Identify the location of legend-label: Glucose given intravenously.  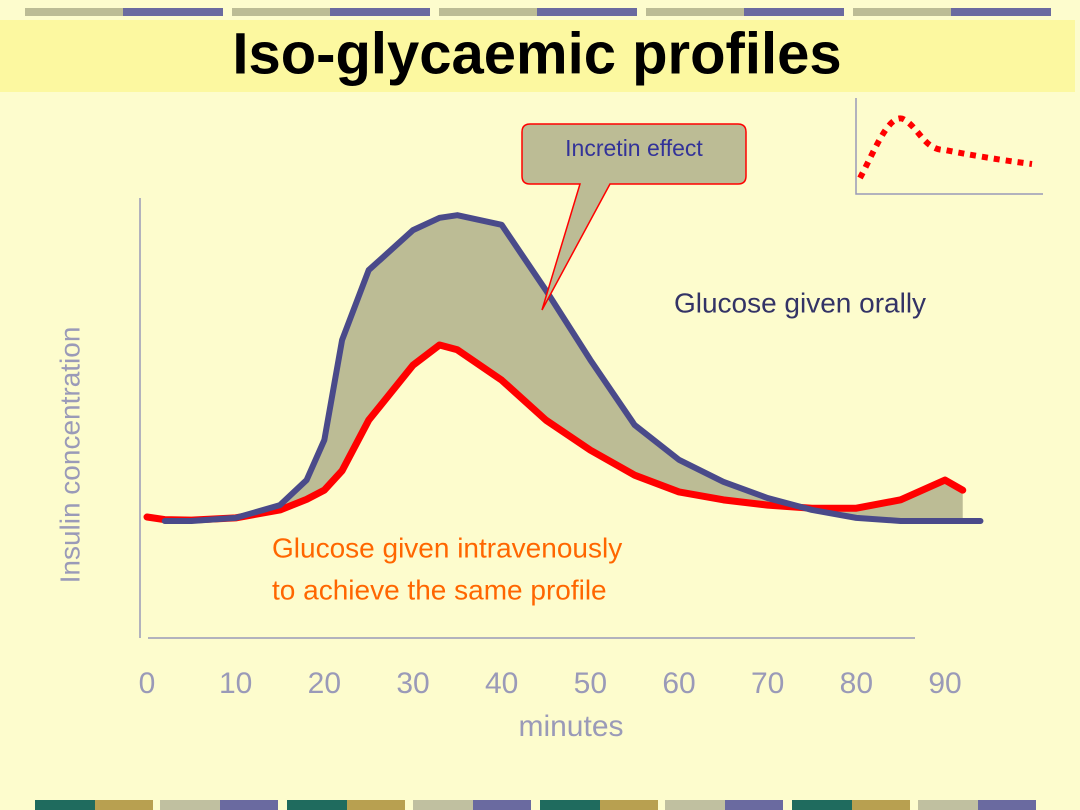
(447, 547).